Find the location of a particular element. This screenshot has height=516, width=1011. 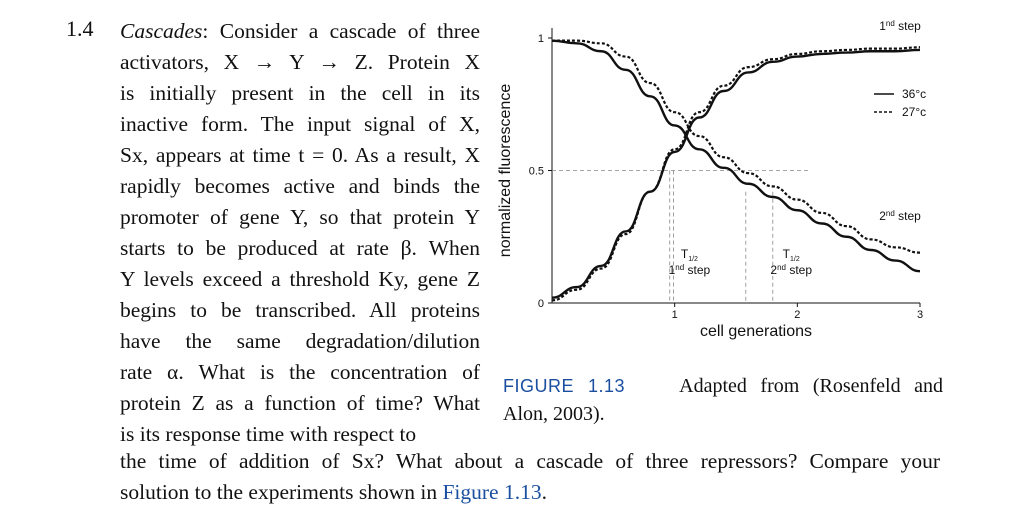

problem-line-2: activators, X → Y → Z. Protein X is located at coordinates (300, 62).